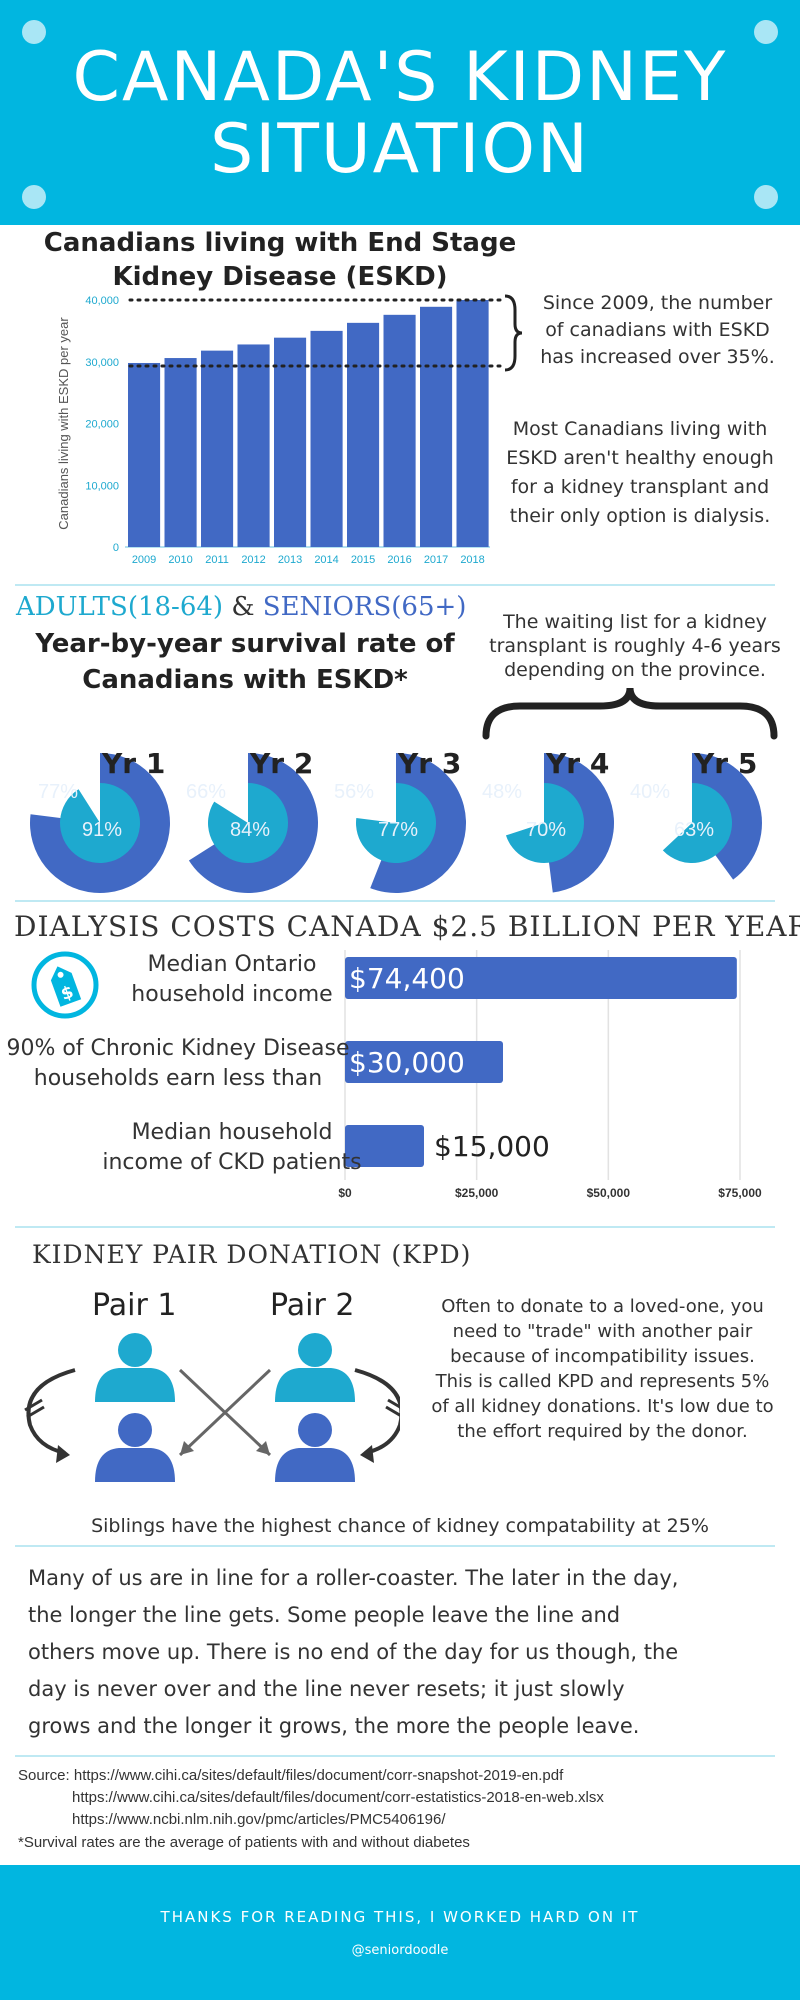 Image resolution: width=800 pixels, height=2000 pixels. Describe the element at coordinates (312, 1305) in the screenshot. I see `pair2-label: Pair 2` at that location.